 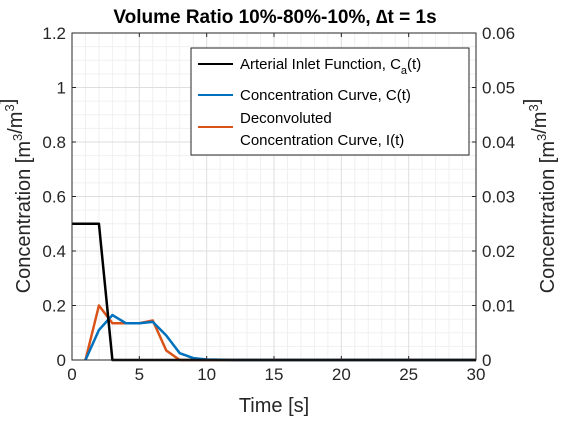 What do you see at coordinates (486, 360) in the screenshot?
I see `y-right-tick-label: 0` at bounding box center [486, 360].